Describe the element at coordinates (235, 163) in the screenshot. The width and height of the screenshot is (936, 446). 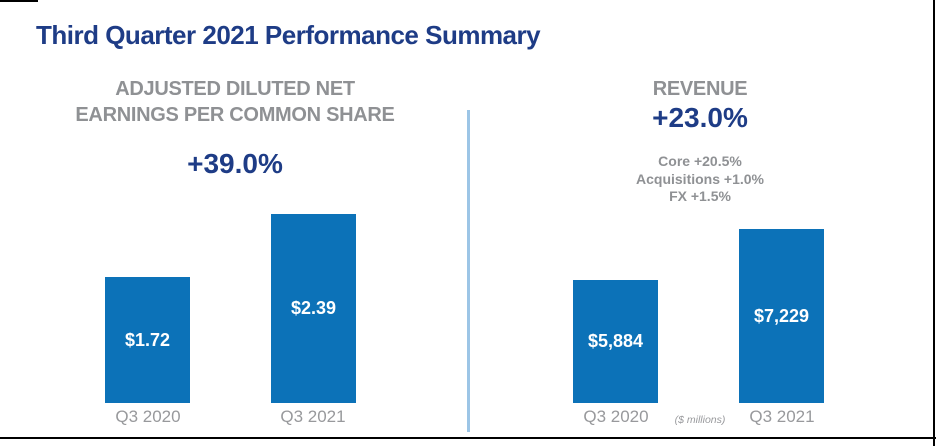
I see `eps-change-percent: +39.0%` at that location.